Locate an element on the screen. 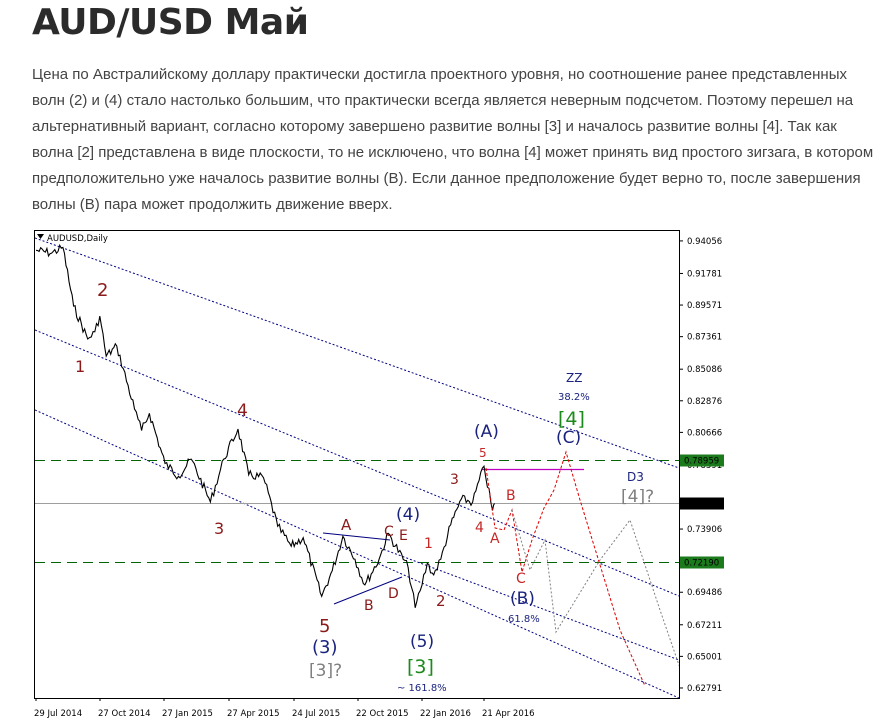  y-tick-label: 0.87361 is located at coordinates (704, 338).